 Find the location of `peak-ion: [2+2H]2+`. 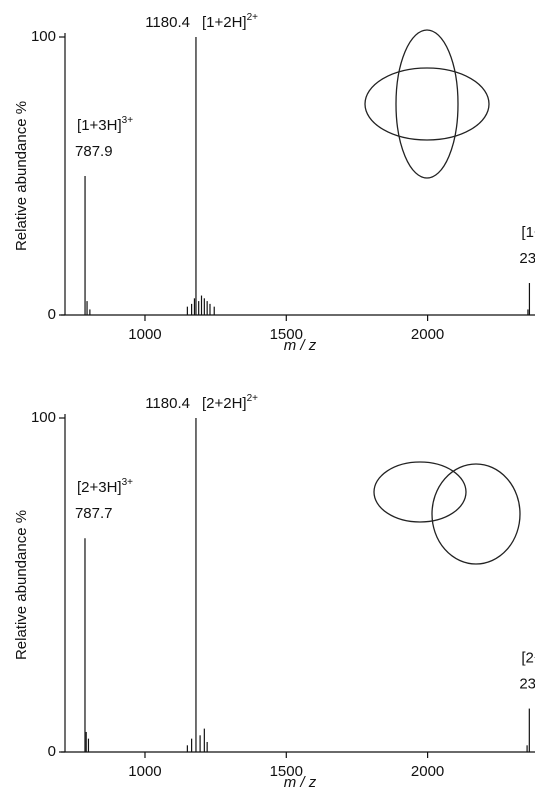

peak-ion: [2+2H]2+ is located at coordinates (230, 402).